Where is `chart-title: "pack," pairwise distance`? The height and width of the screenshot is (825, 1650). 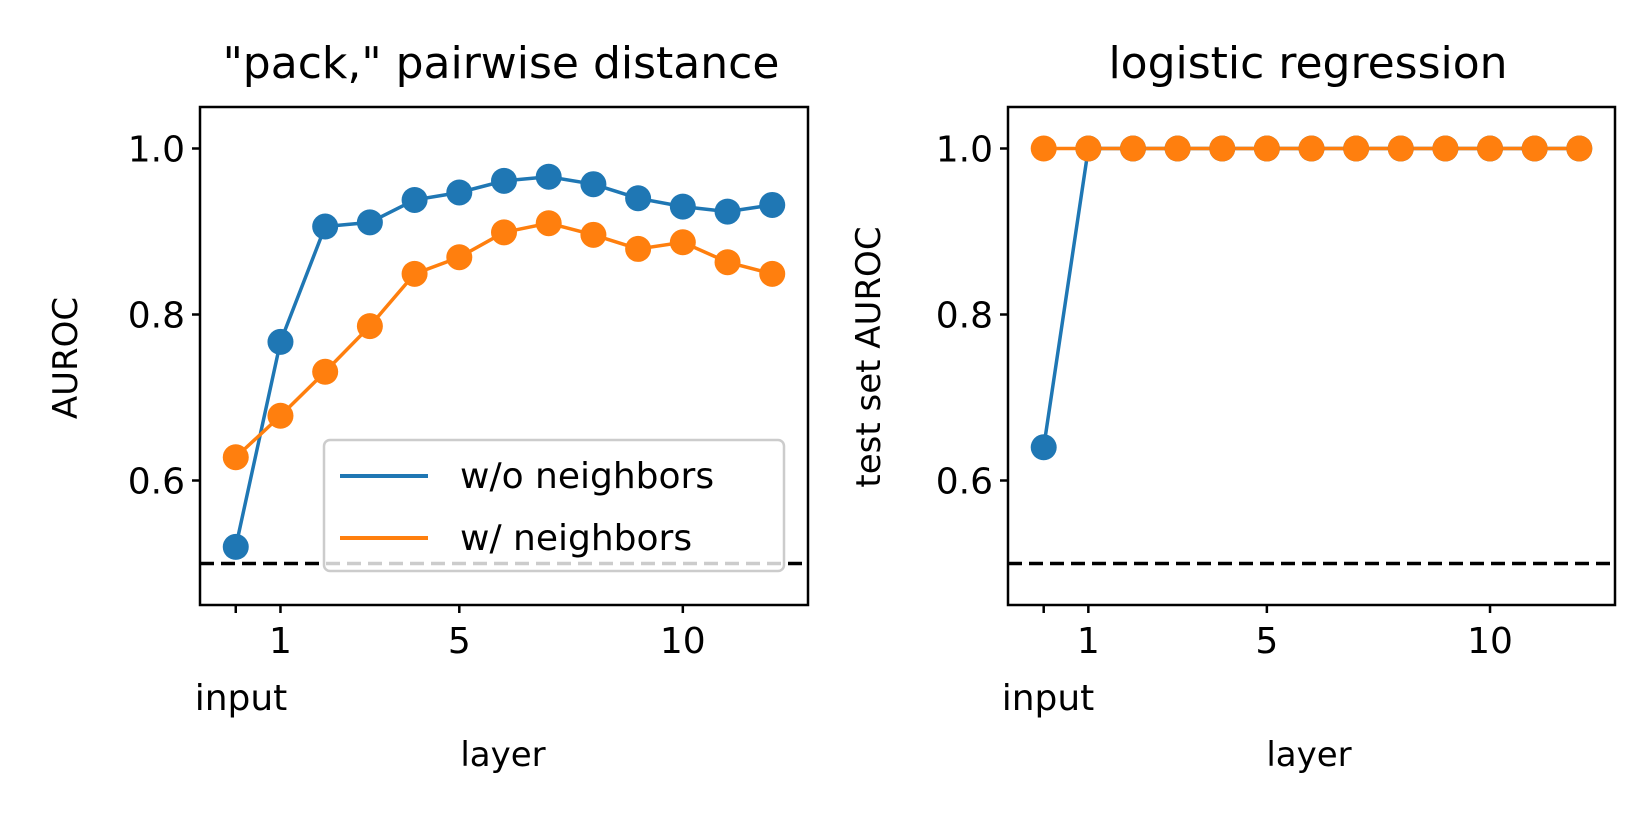 chart-title: "pack," pairwise distance is located at coordinates (501, 63).